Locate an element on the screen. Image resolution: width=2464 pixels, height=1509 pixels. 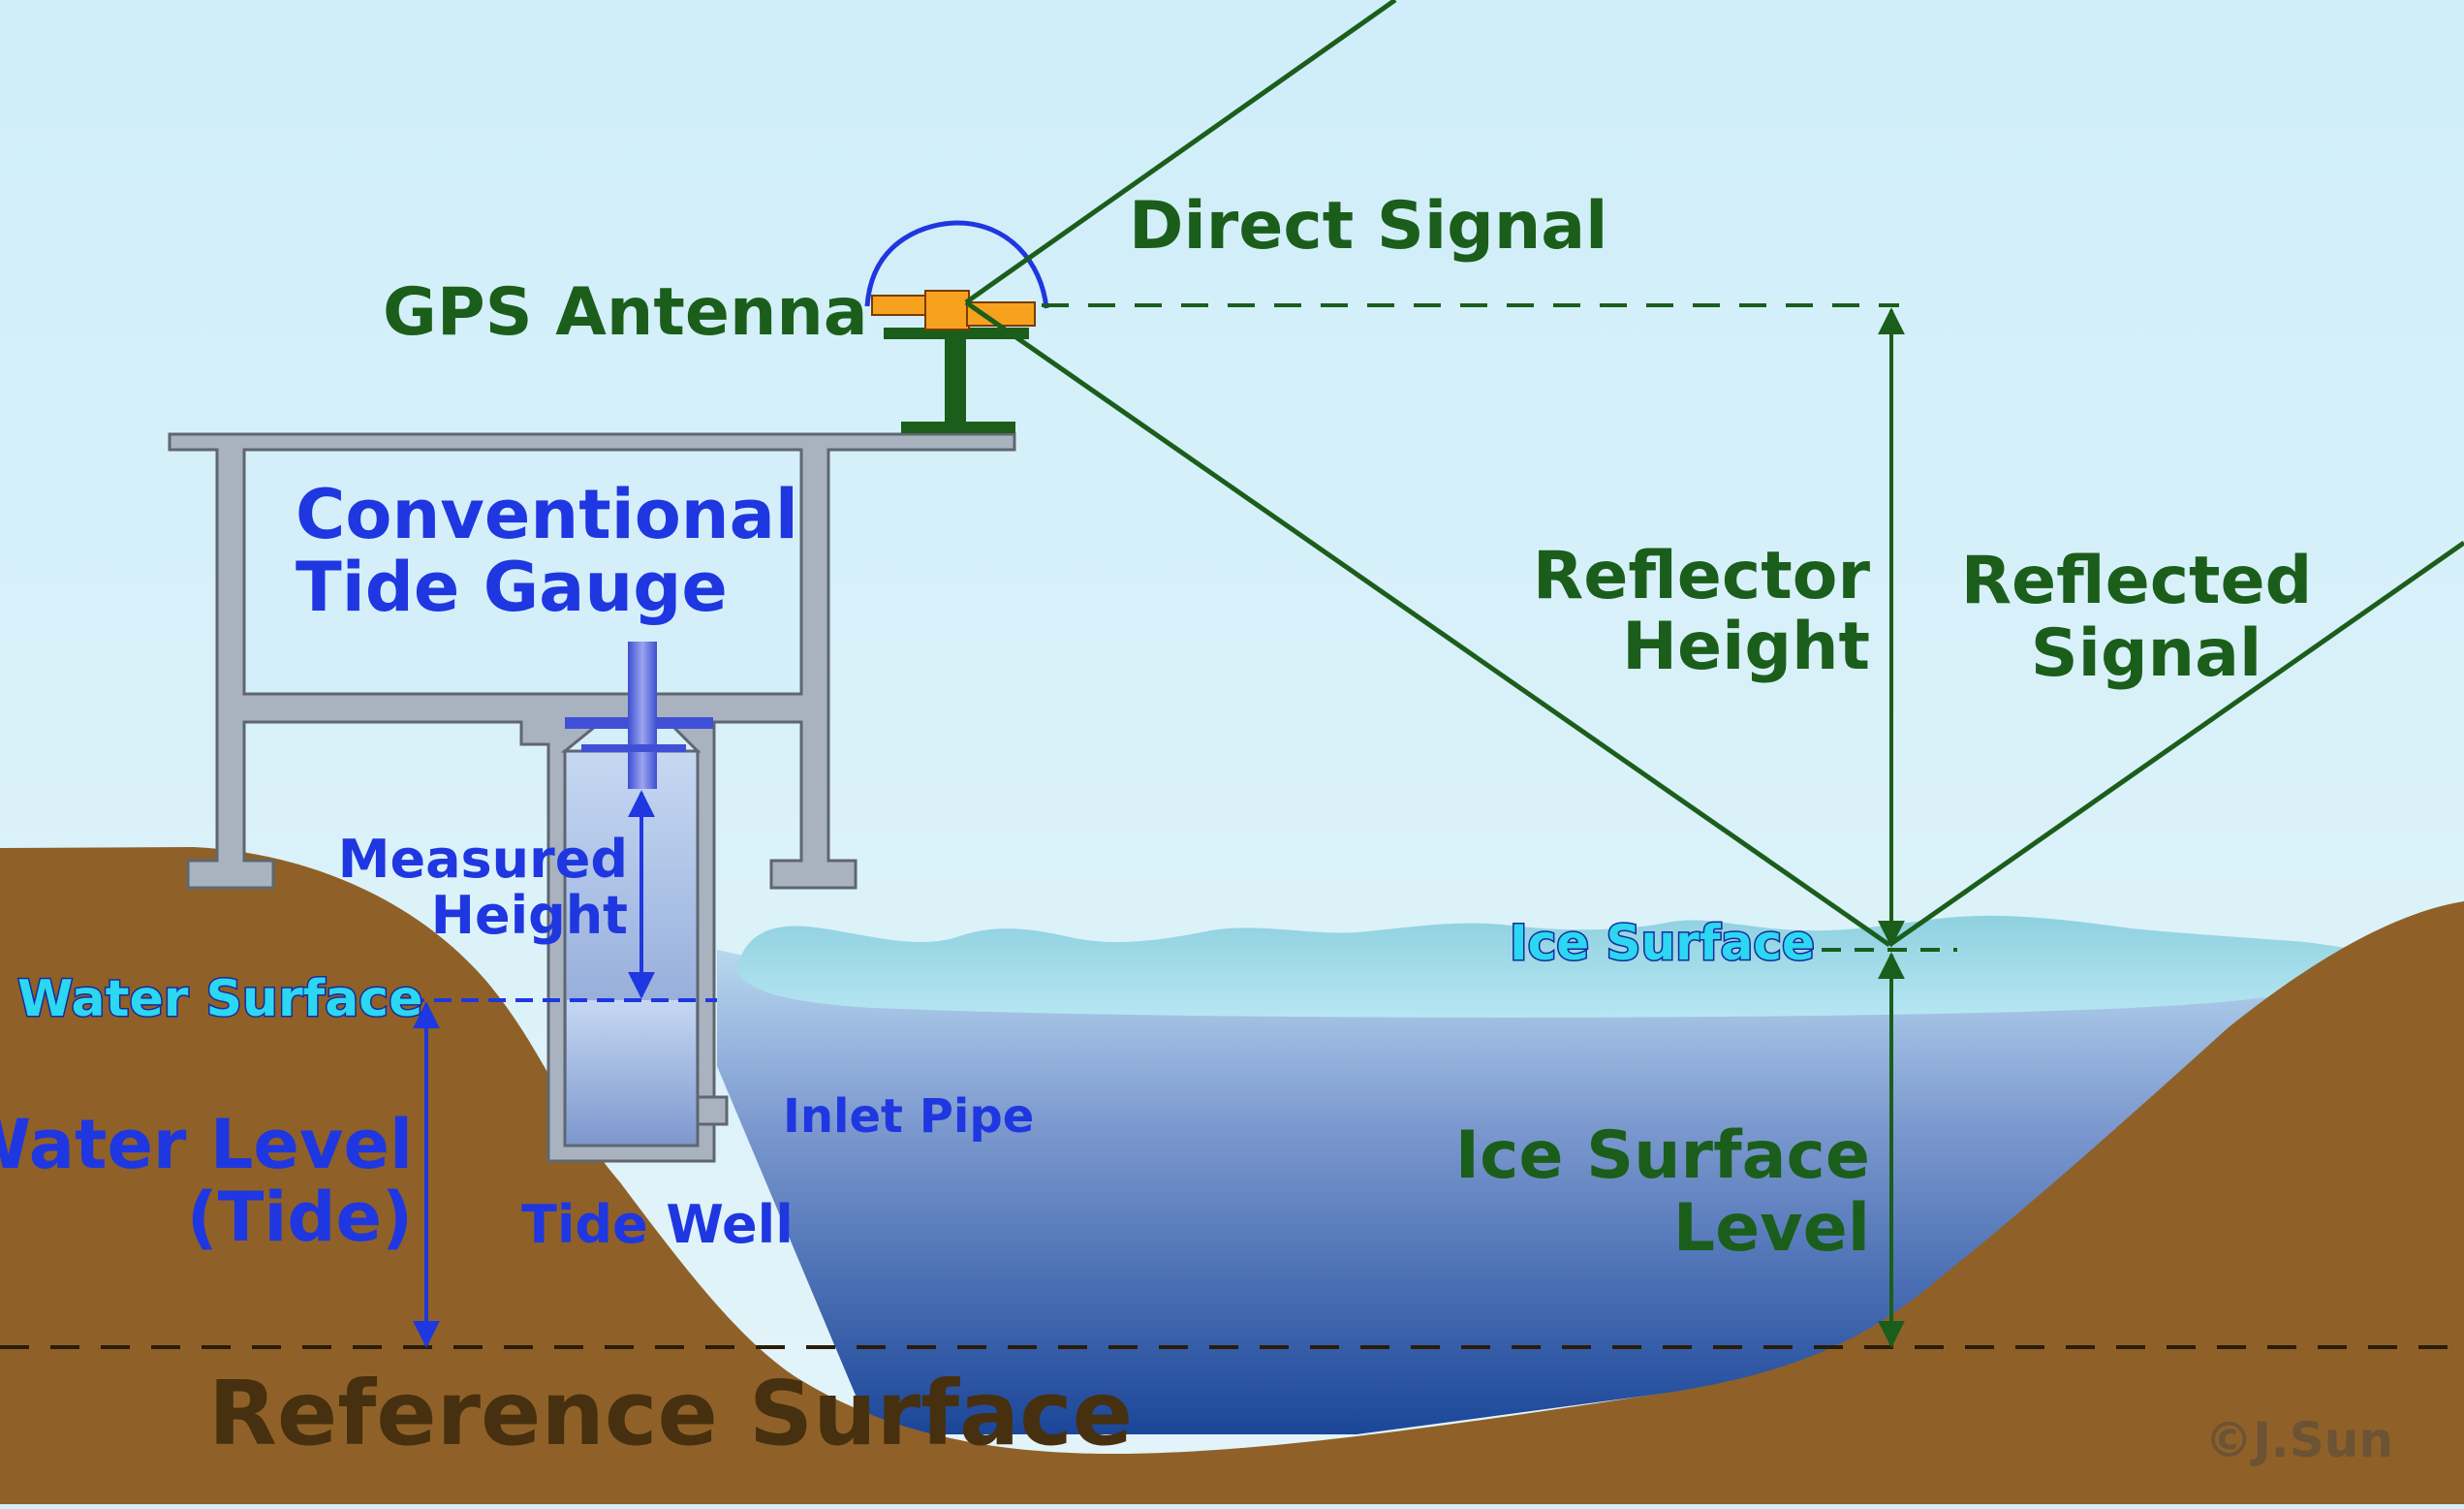
gps-antenna-label: GPS Antenna is located at coordinates (625, 312).